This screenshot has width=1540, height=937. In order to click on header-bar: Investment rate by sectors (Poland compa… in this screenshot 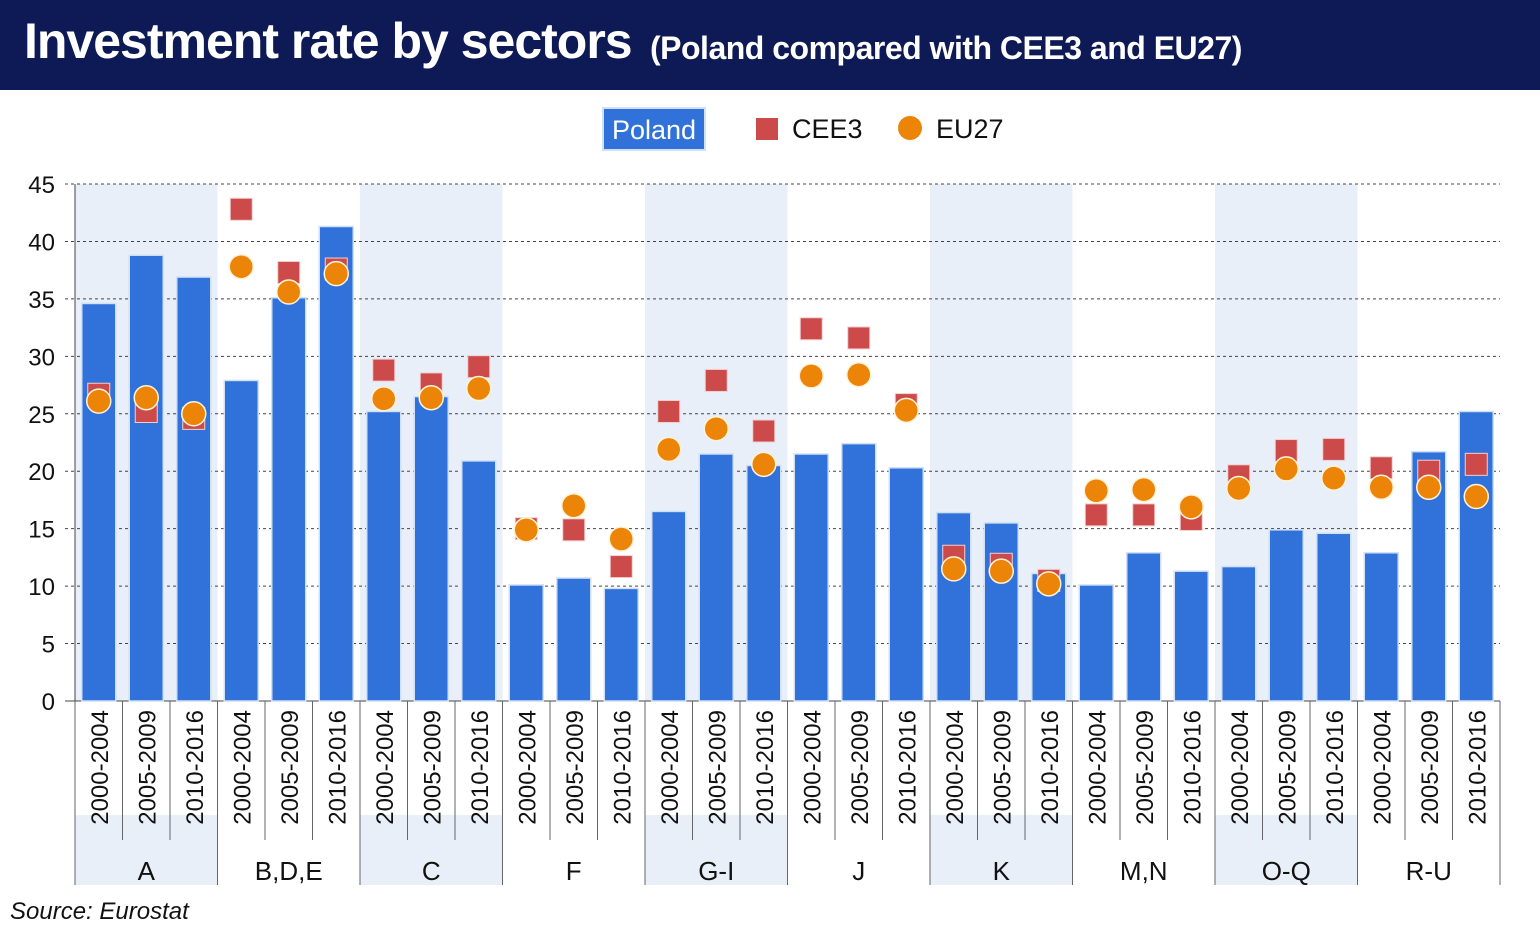, I will do `click(770, 45)`.